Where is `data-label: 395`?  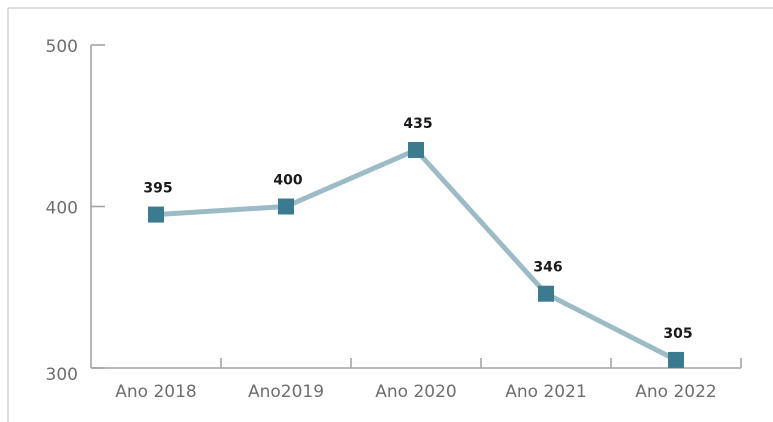 data-label: 395 is located at coordinates (157, 189).